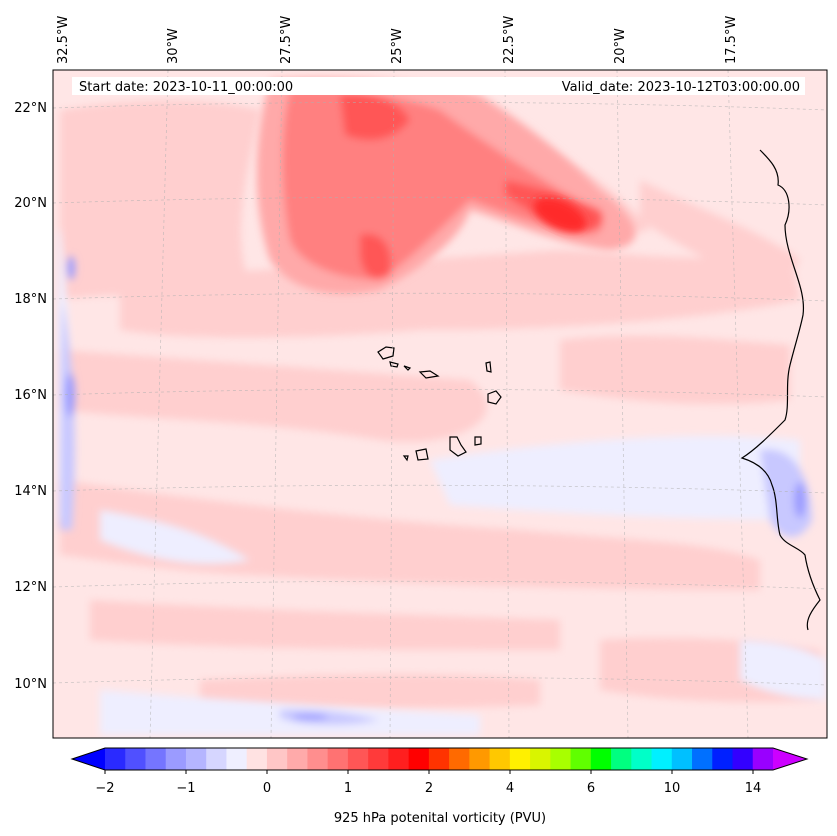  Describe the element at coordinates (790, 759) in the screenshot. I see `colorbar-extend-max` at that location.